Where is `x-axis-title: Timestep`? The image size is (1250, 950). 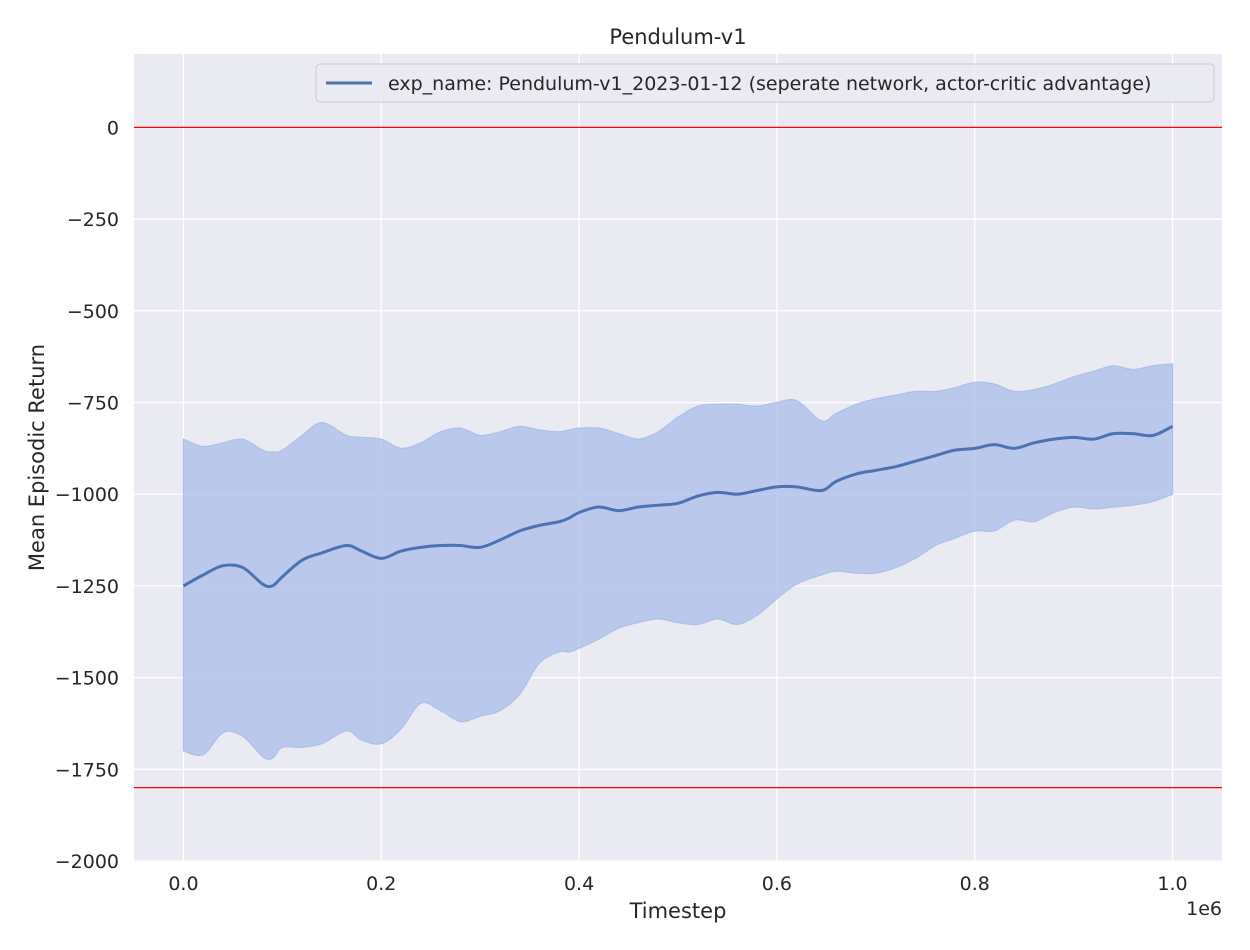
x-axis-title: Timestep is located at coordinates (678, 911).